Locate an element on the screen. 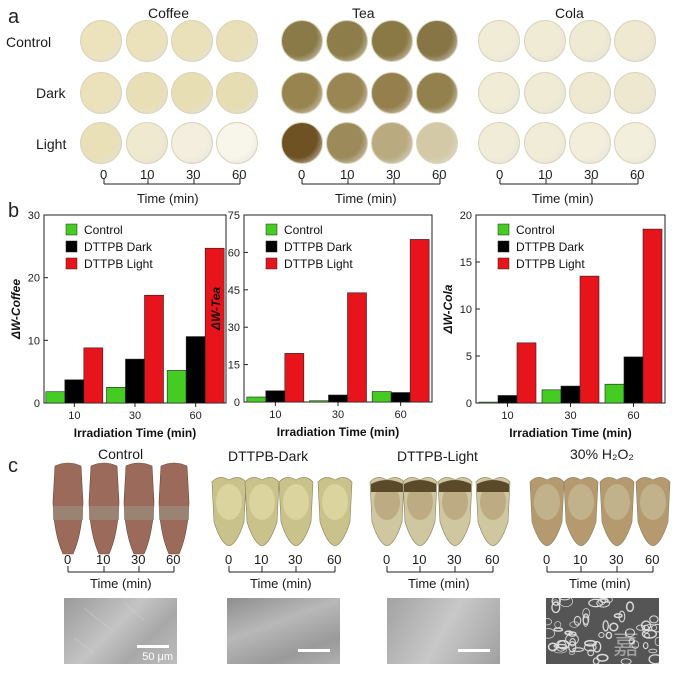 The width and height of the screenshot is (680, 689). tea-time-tick-label: 60 is located at coordinates (439, 174).